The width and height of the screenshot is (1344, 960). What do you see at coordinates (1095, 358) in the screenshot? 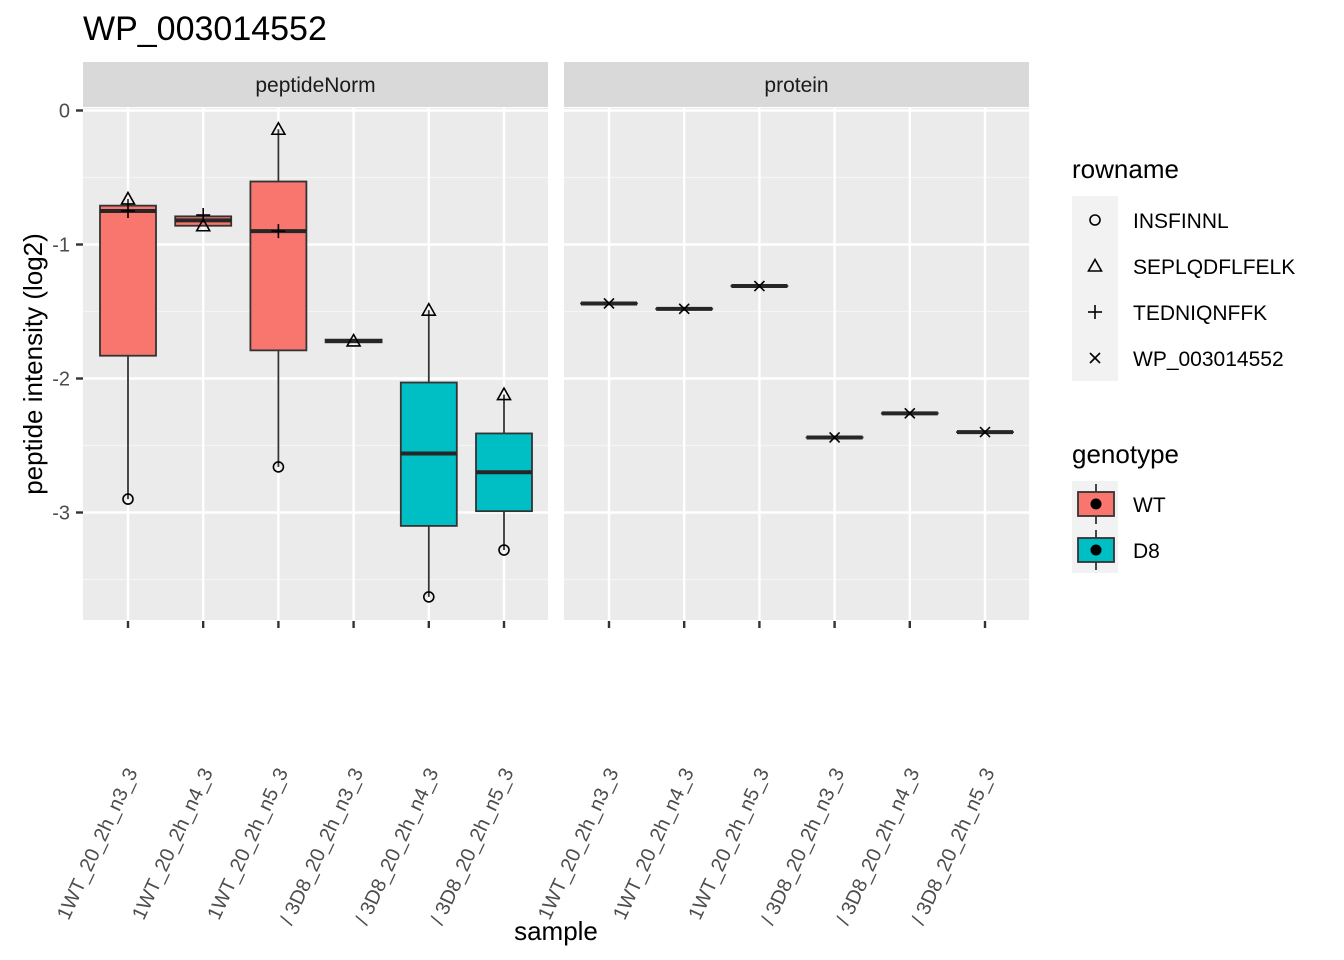
I see `legend-key-cross` at bounding box center [1095, 358].